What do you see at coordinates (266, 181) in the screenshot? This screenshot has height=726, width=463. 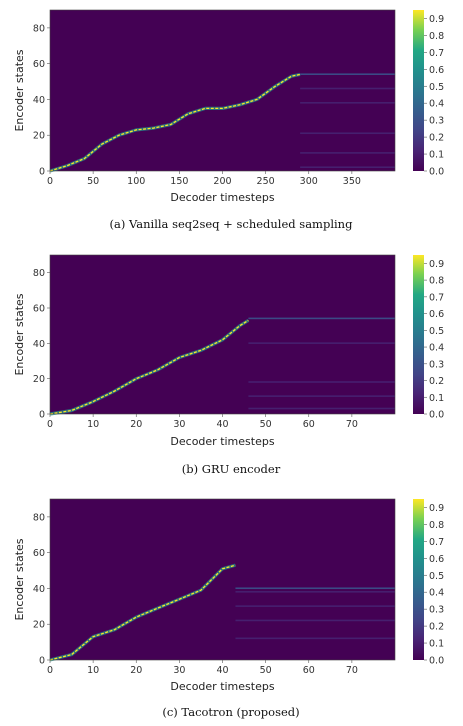 I see `x-tick-label: 250` at bounding box center [266, 181].